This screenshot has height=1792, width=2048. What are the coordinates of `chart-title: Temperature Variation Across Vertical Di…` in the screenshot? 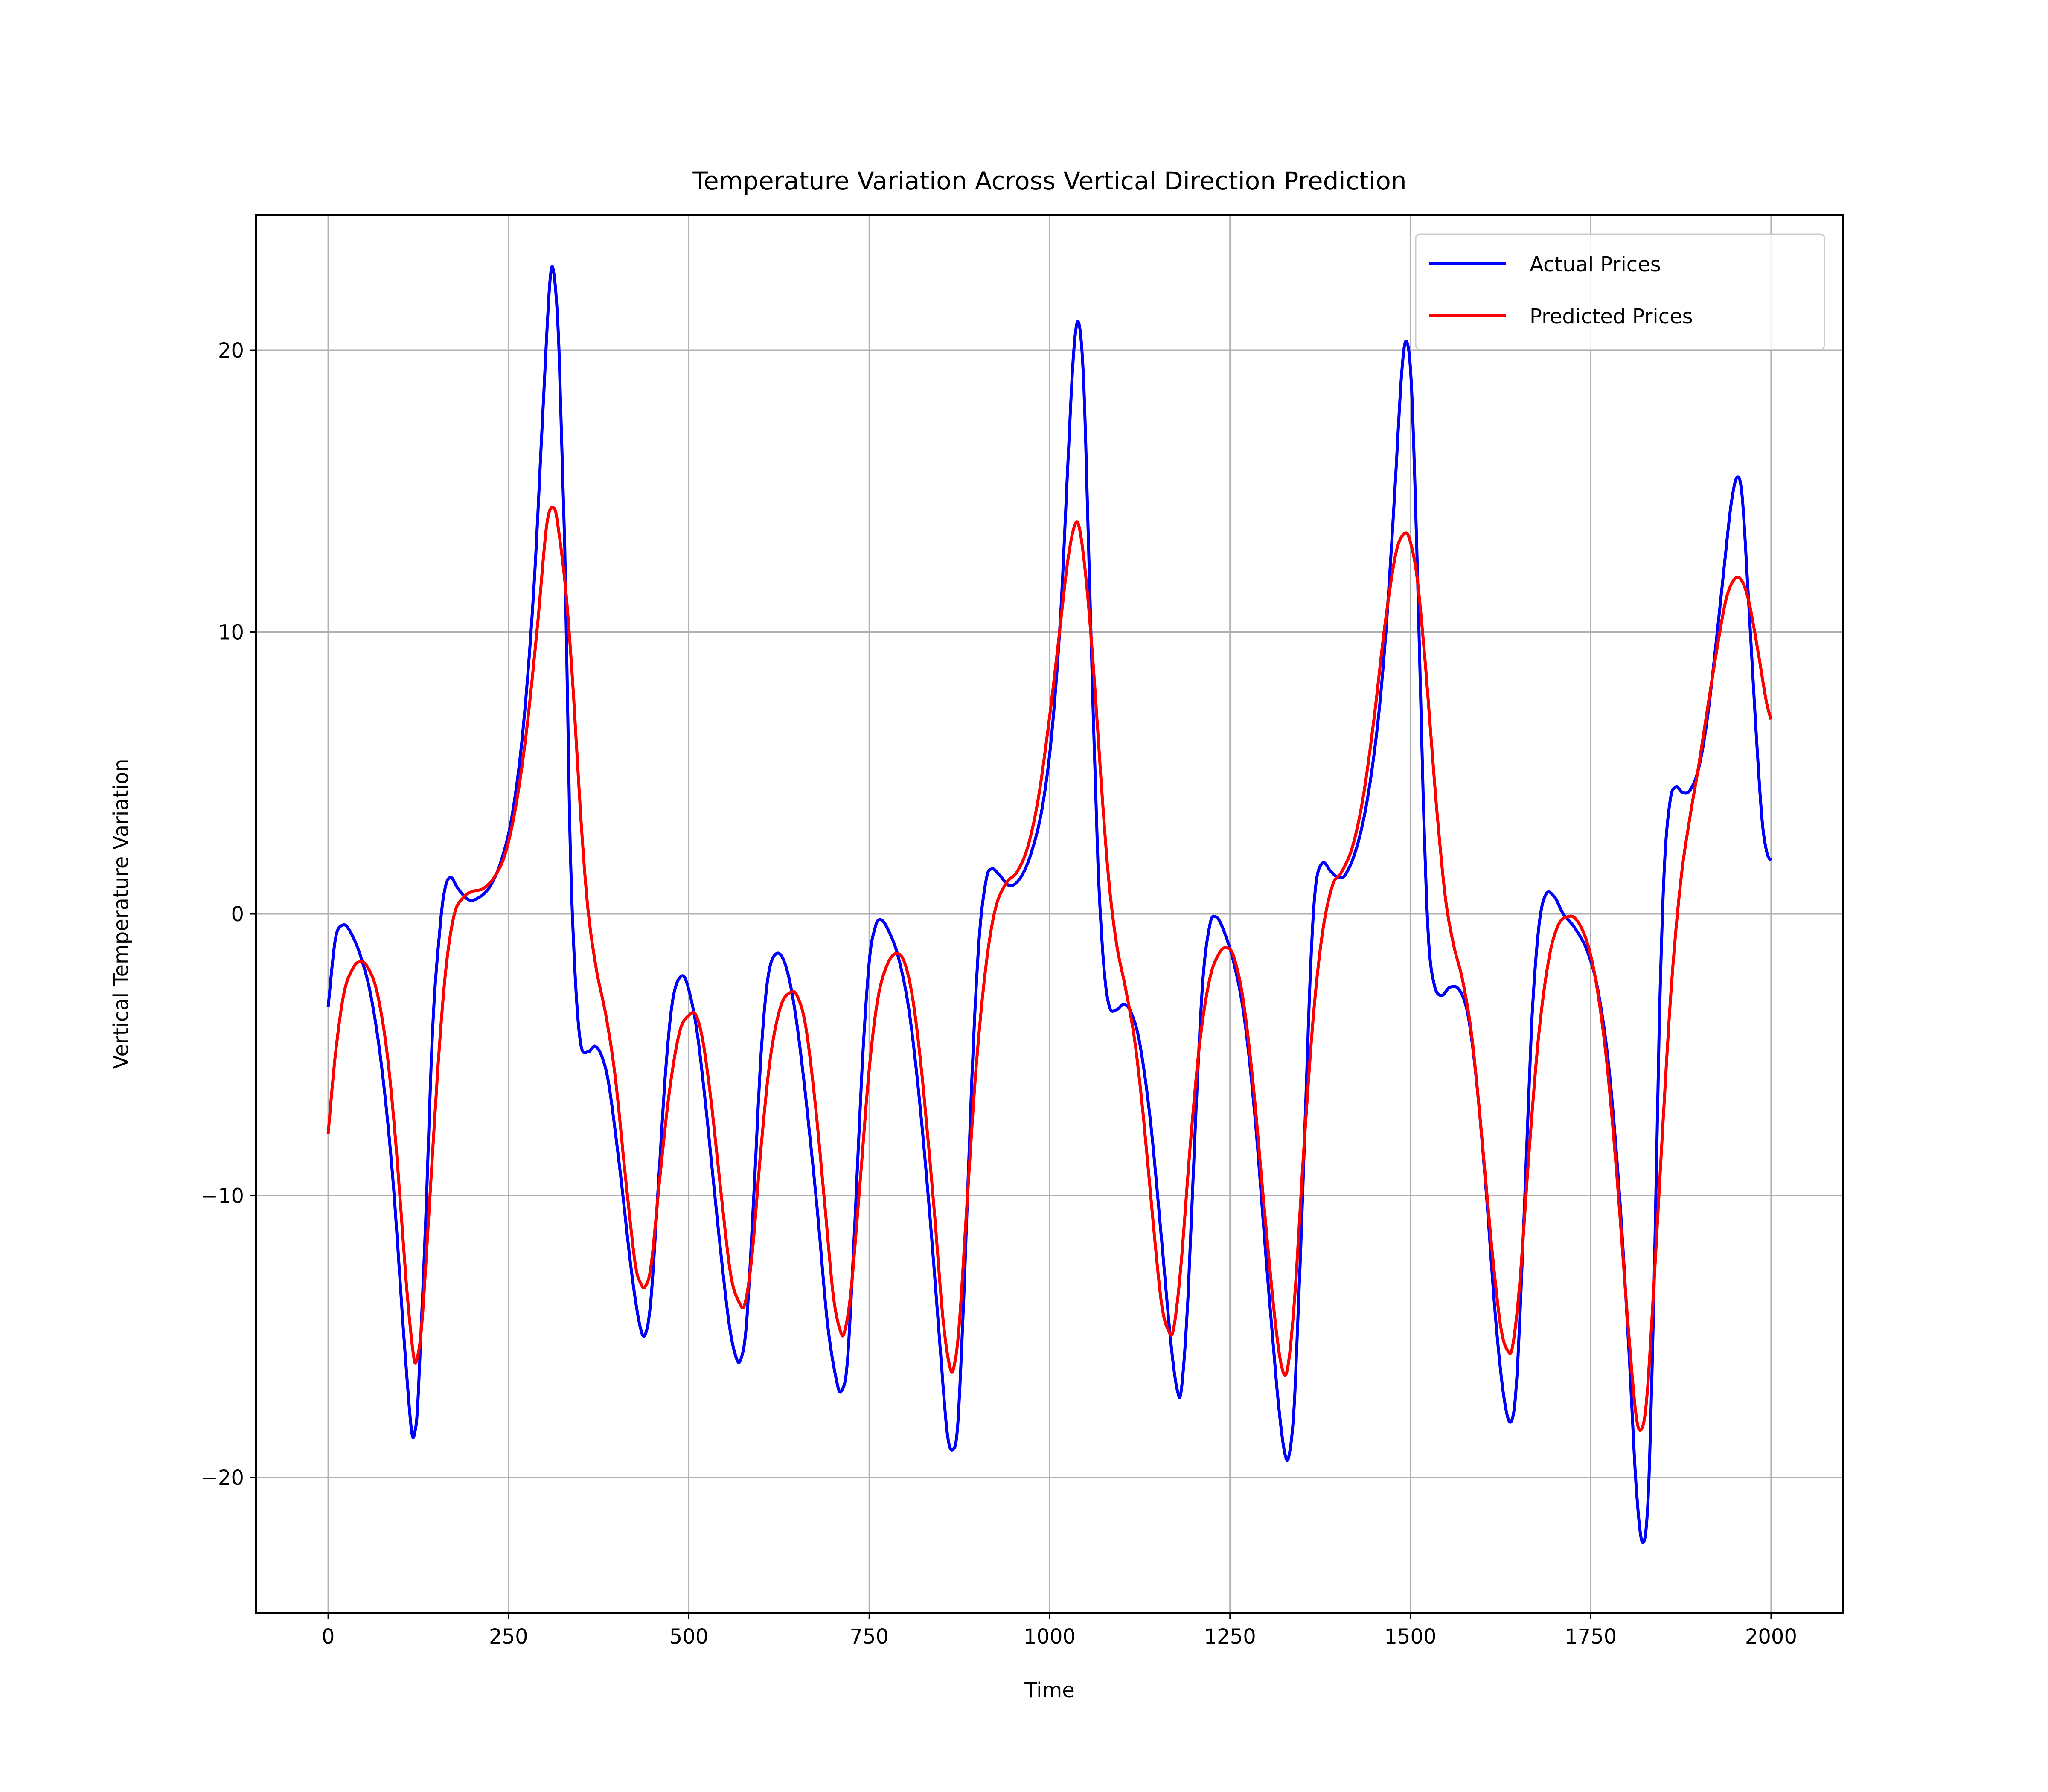 It's located at (1049, 180).